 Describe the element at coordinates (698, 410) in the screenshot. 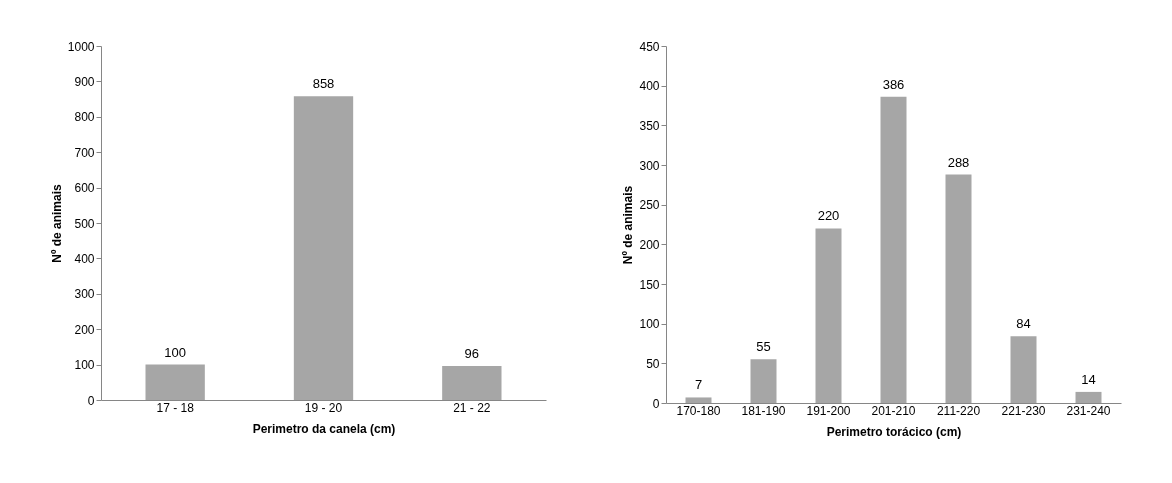

I see `x-tick-label: 170-180` at that location.